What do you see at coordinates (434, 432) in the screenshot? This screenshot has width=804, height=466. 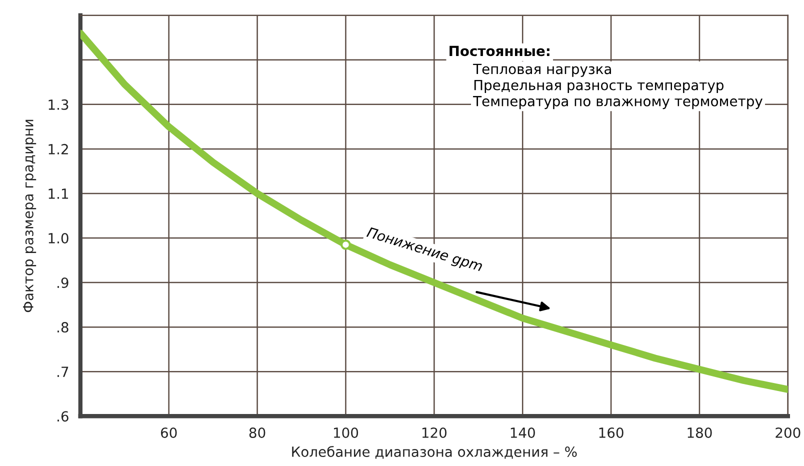 I see `x-tick-label: 120` at bounding box center [434, 432].